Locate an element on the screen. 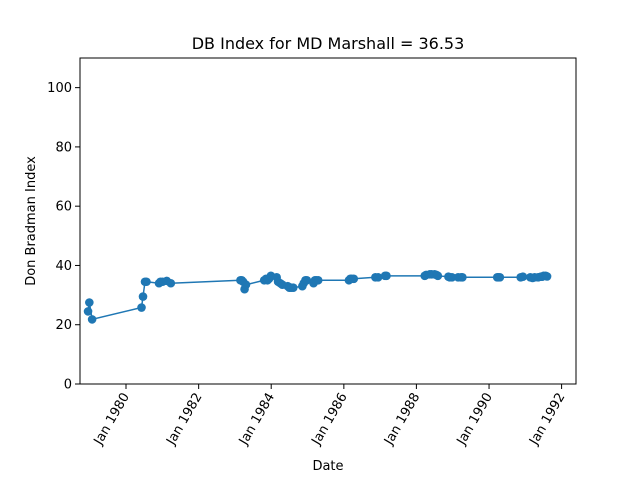 The width and height of the screenshot is (640, 480). y-tick-label: 100 is located at coordinates (59, 88).